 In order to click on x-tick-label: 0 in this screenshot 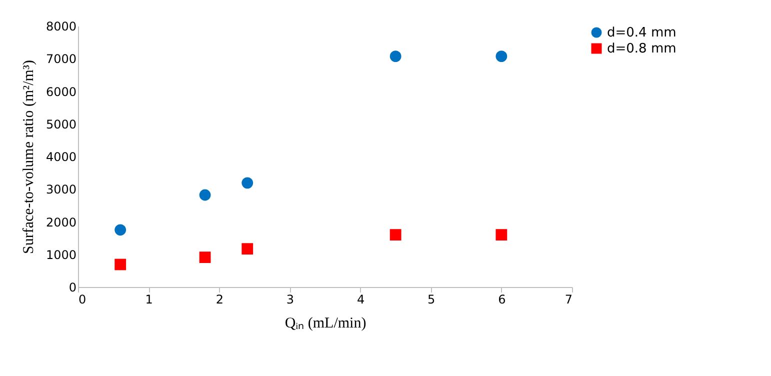, I will do `click(82, 299)`.